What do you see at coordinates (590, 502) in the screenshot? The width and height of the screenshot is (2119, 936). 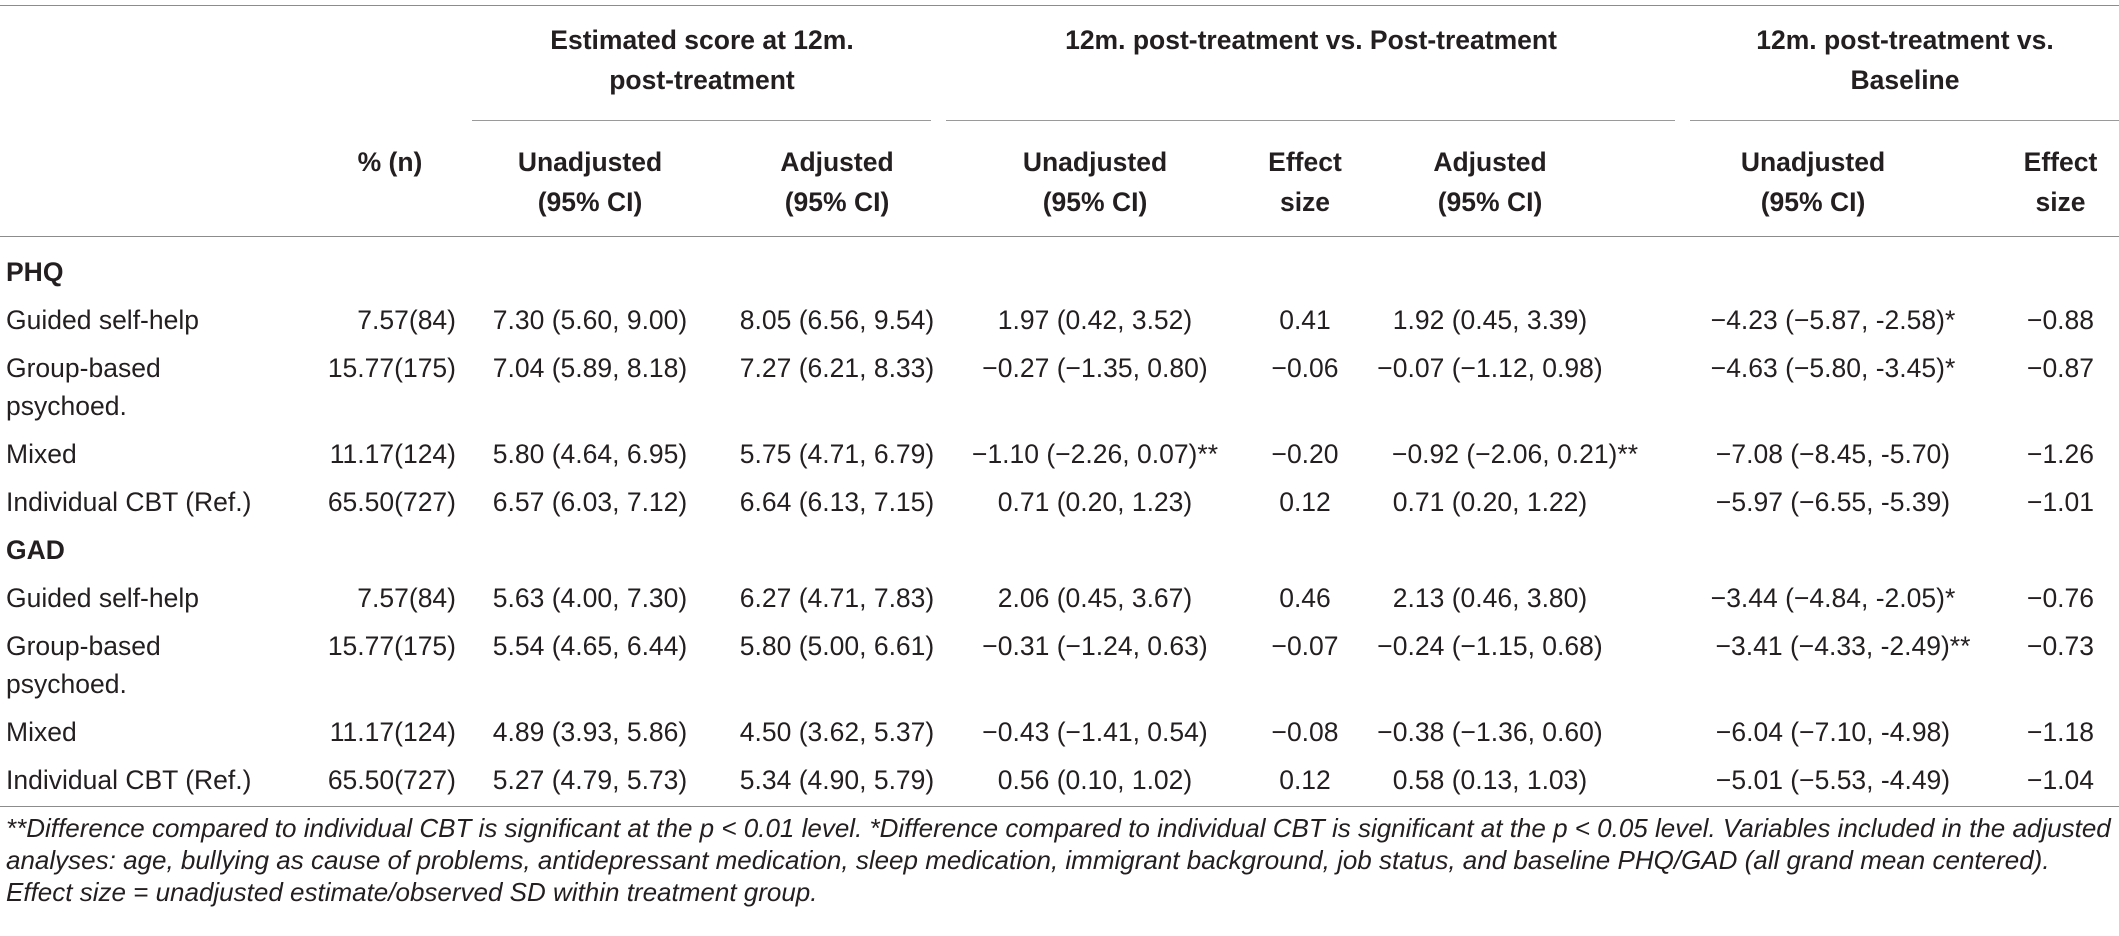 I see `cell-est-unadj: 6.57 (6.03, 7.12)` at bounding box center [590, 502].